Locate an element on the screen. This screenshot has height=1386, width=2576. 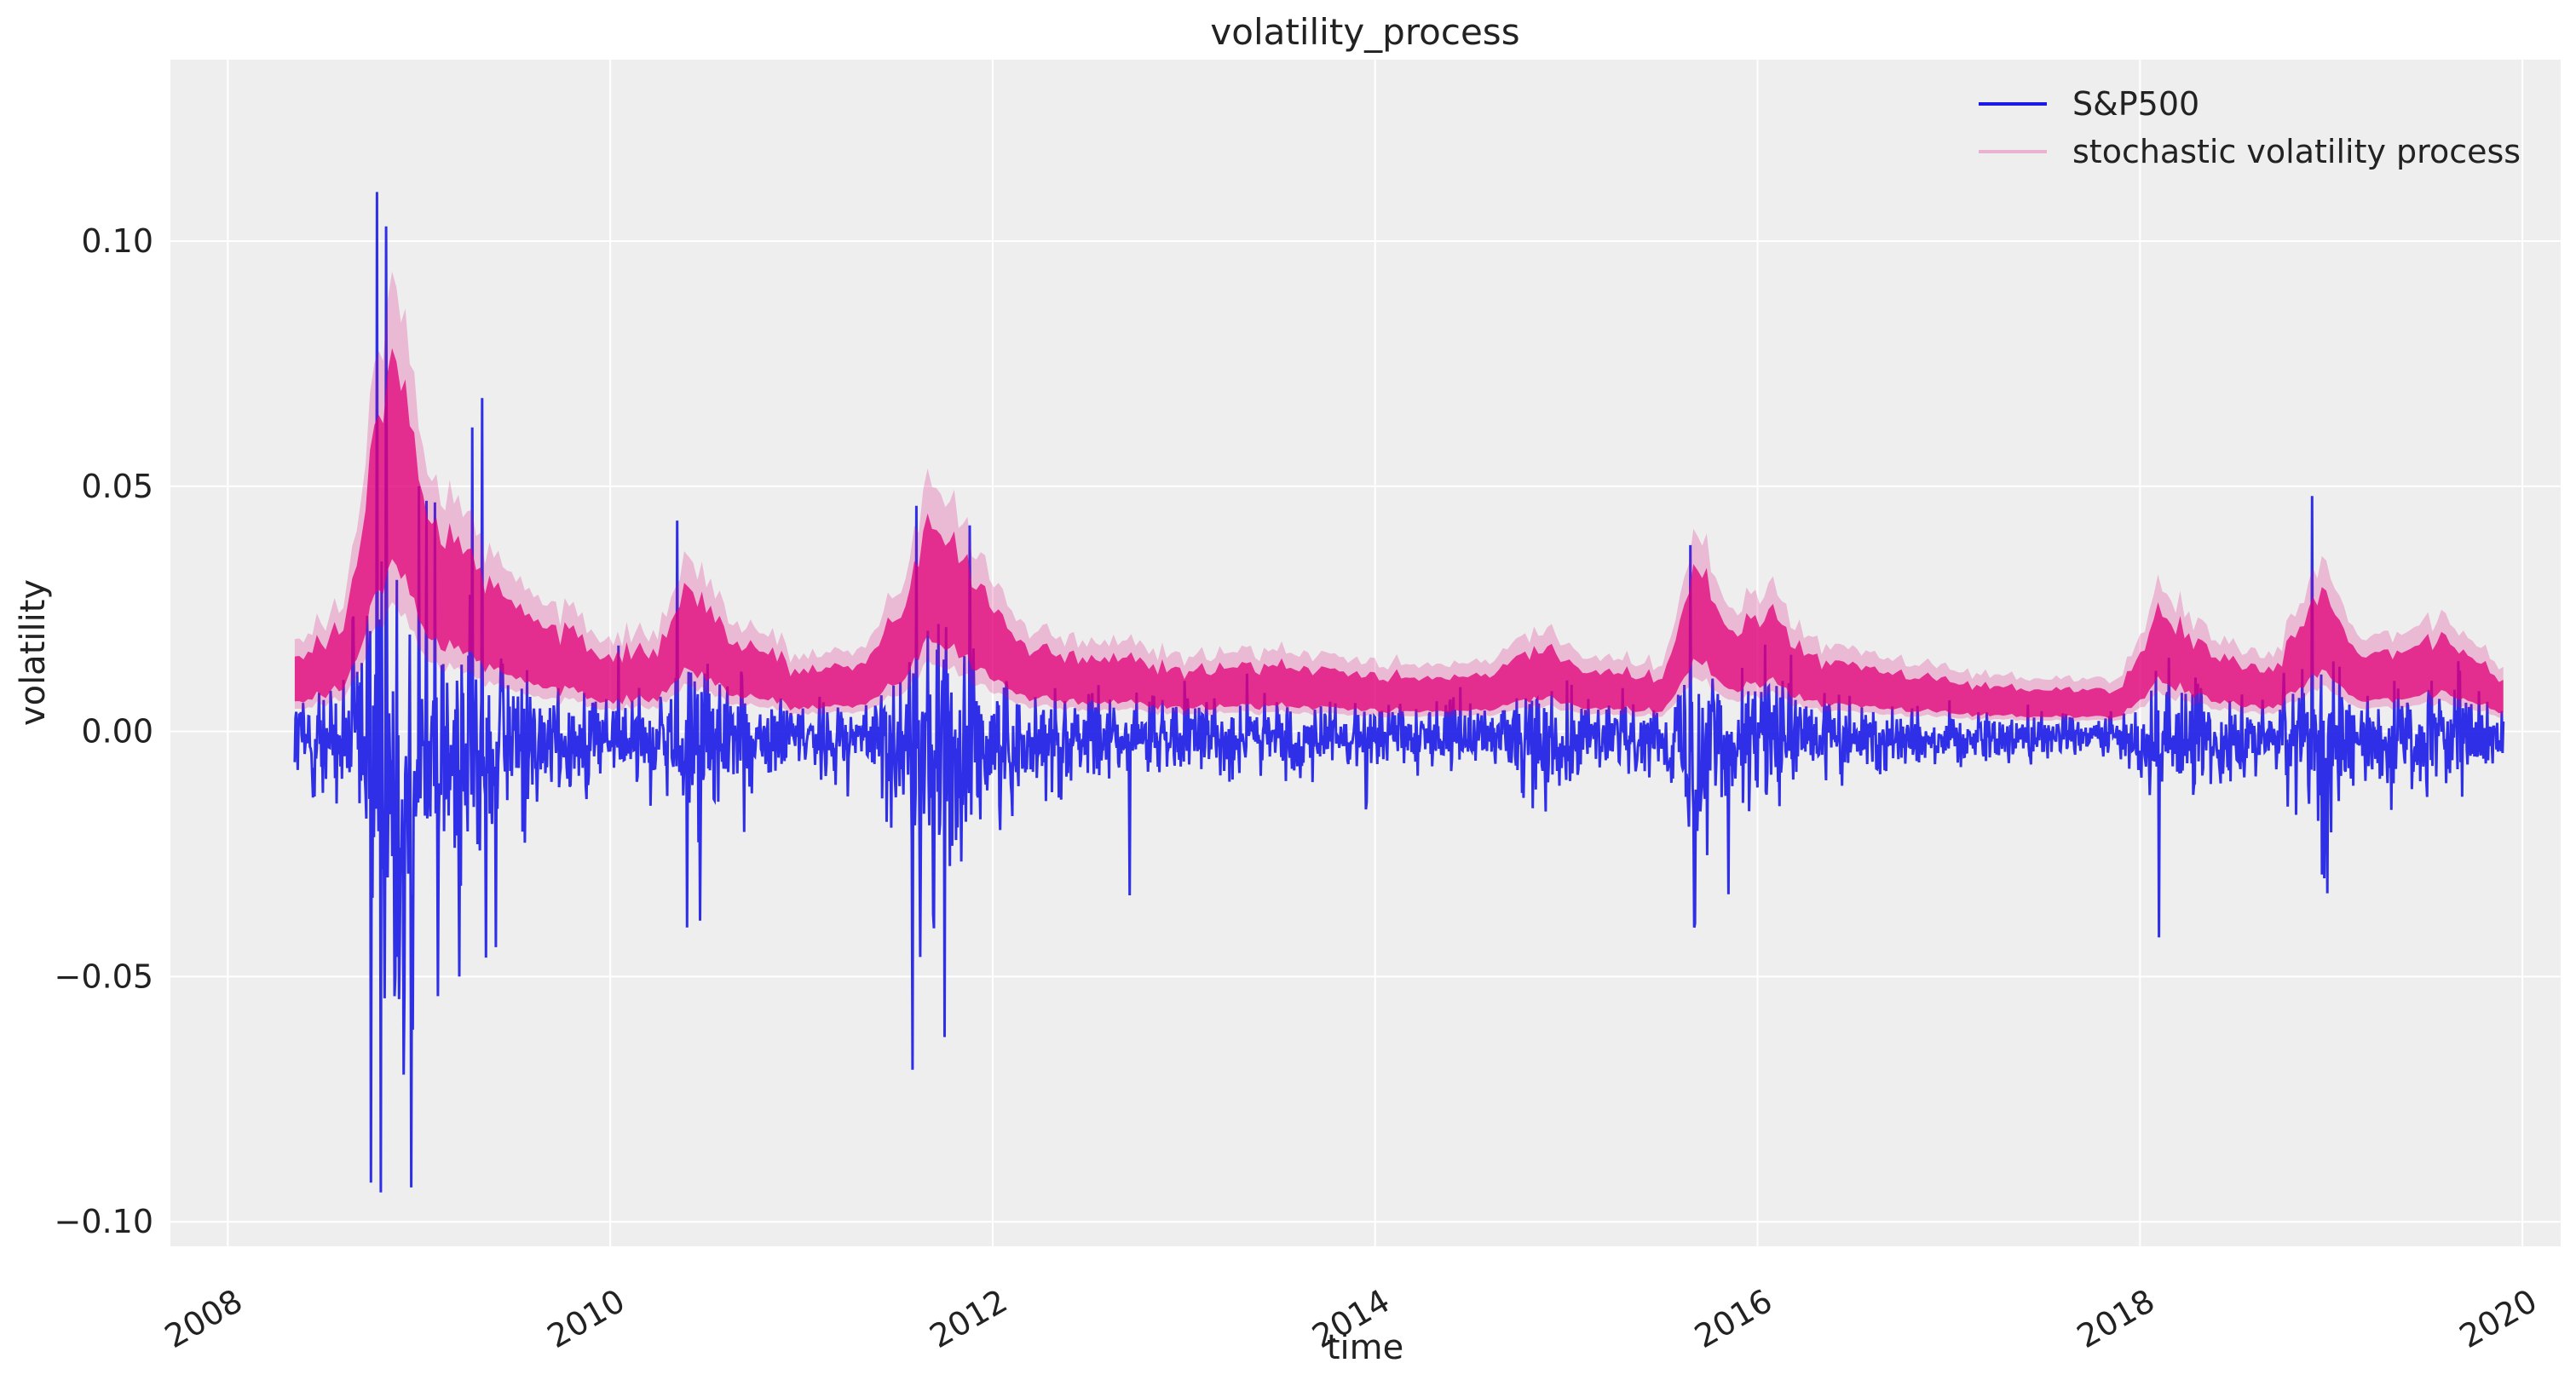
y-axis-label: volatility is located at coordinates (33, 653).